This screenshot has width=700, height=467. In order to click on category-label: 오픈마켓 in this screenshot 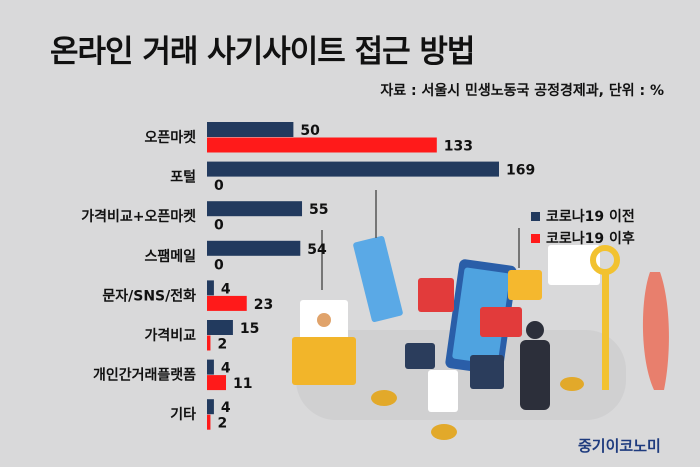, I will do `click(170, 137)`.